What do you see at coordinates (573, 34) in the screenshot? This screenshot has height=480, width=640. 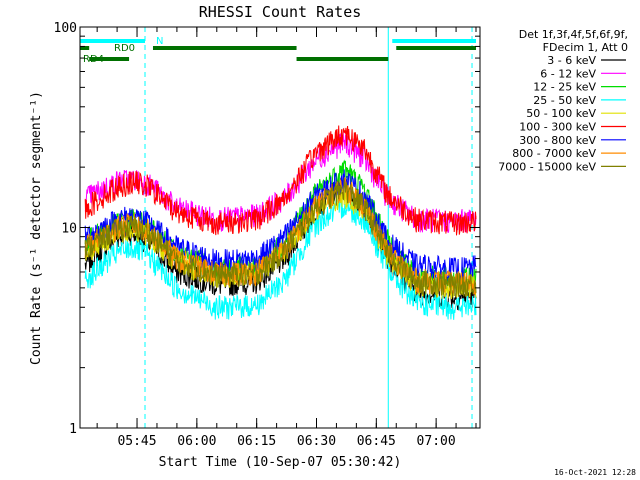 I see `legend-header-line-1: Det 1f,3f,4f,5f,6f,9f,` at bounding box center [573, 34].